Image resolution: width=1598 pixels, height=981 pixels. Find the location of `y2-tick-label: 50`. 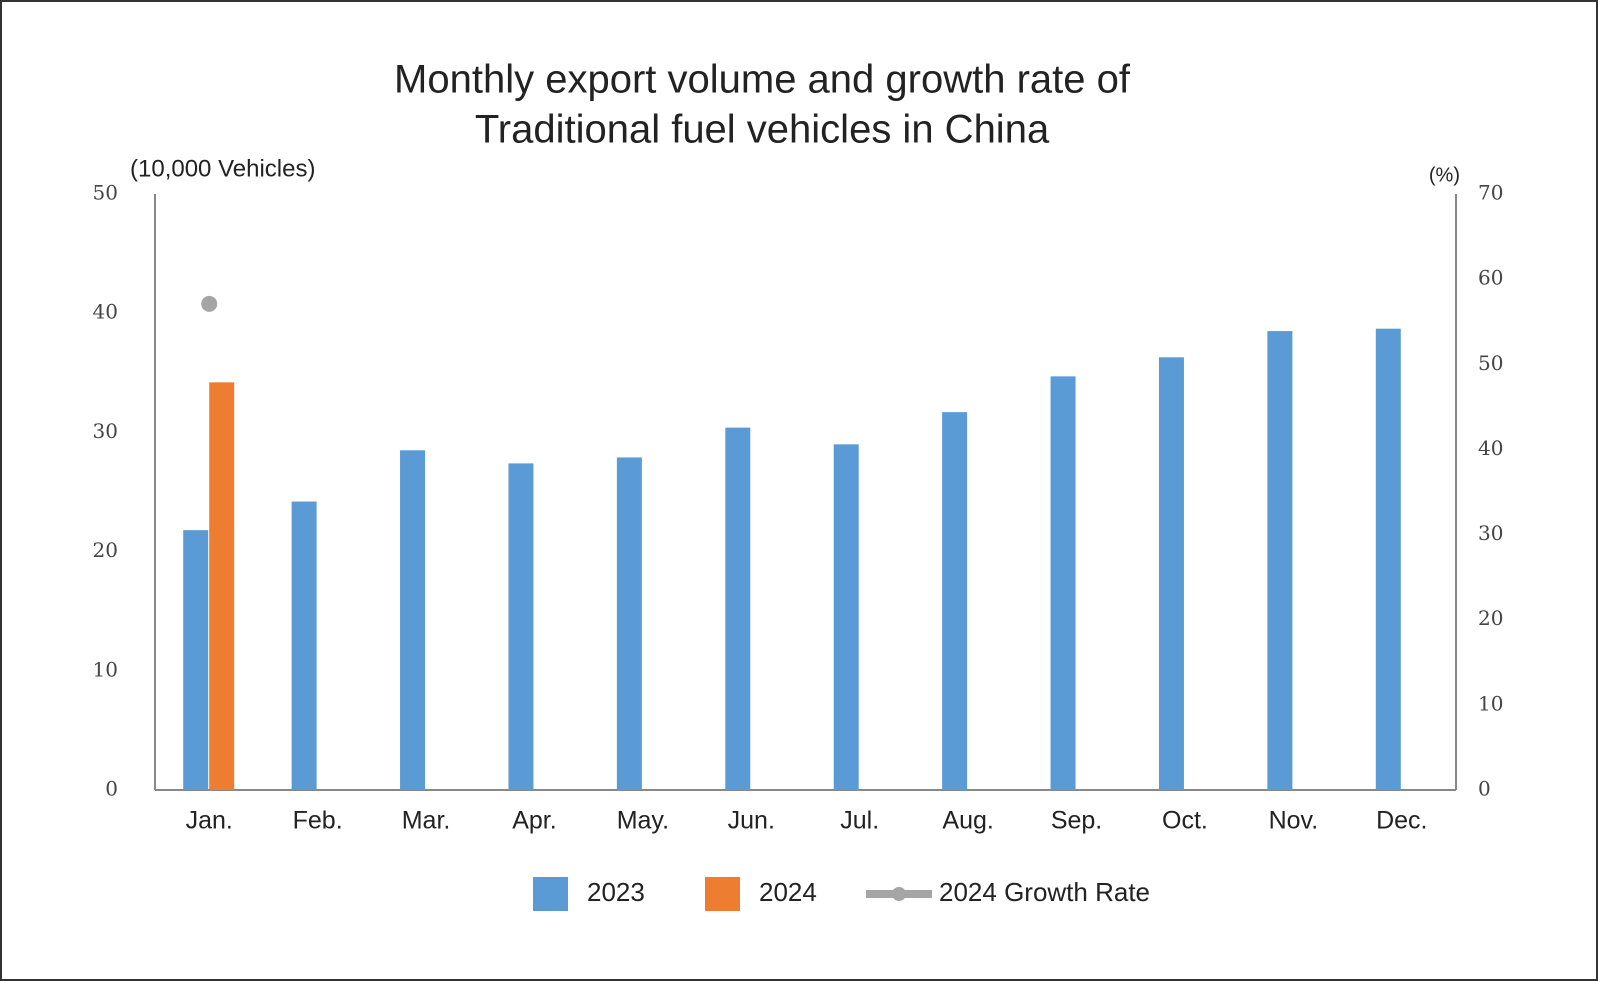

y2-tick-label: 50 is located at coordinates (1490, 363).